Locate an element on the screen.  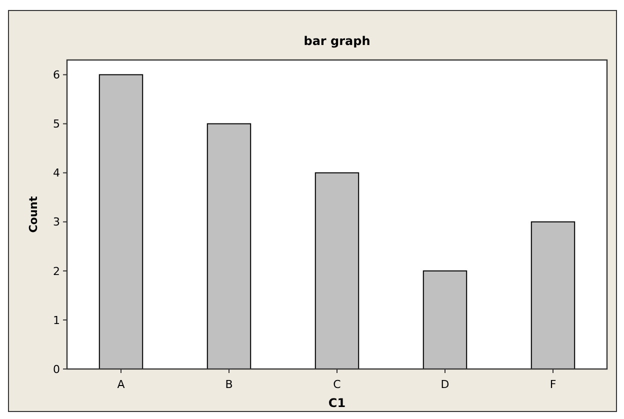
y-tick-label: 5 is located at coordinates (56, 124).